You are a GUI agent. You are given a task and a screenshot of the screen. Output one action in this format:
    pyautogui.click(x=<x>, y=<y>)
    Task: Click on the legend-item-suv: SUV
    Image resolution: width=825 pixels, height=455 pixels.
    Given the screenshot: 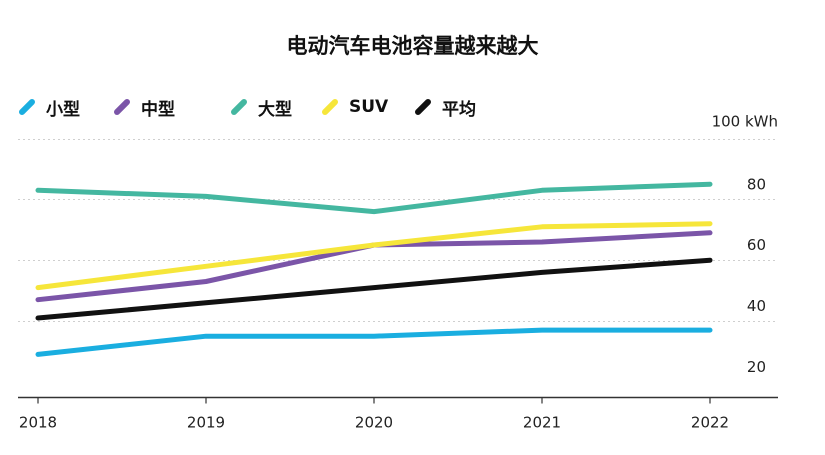 What is the action you would take?
    pyautogui.click(x=353, y=107)
    